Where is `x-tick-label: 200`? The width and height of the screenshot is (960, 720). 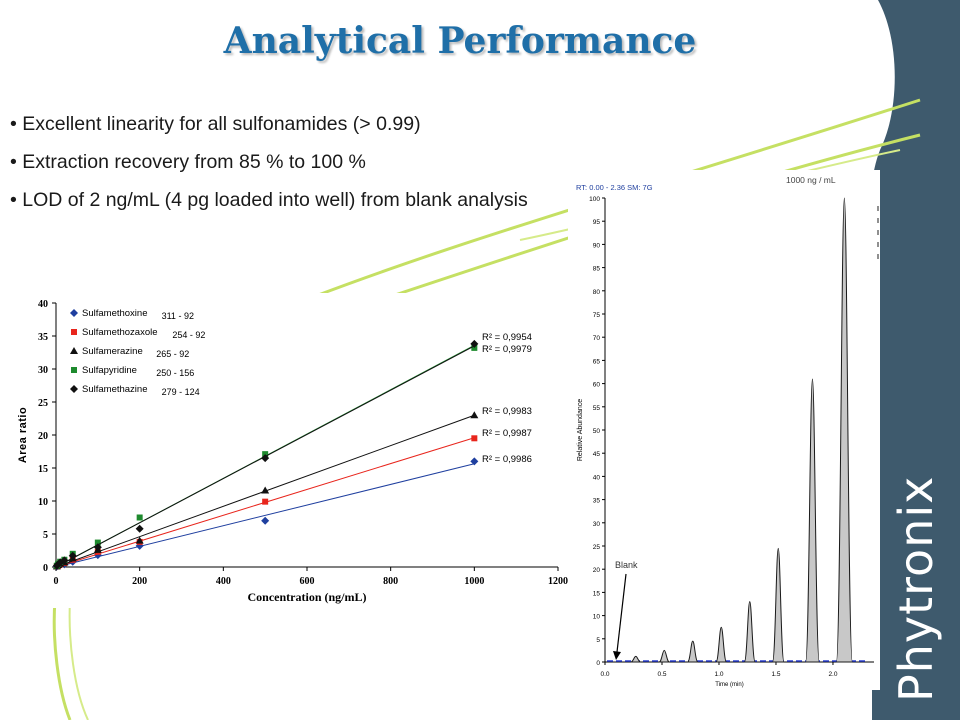 x-tick-label: 200 is located at coordinates (139, 581).